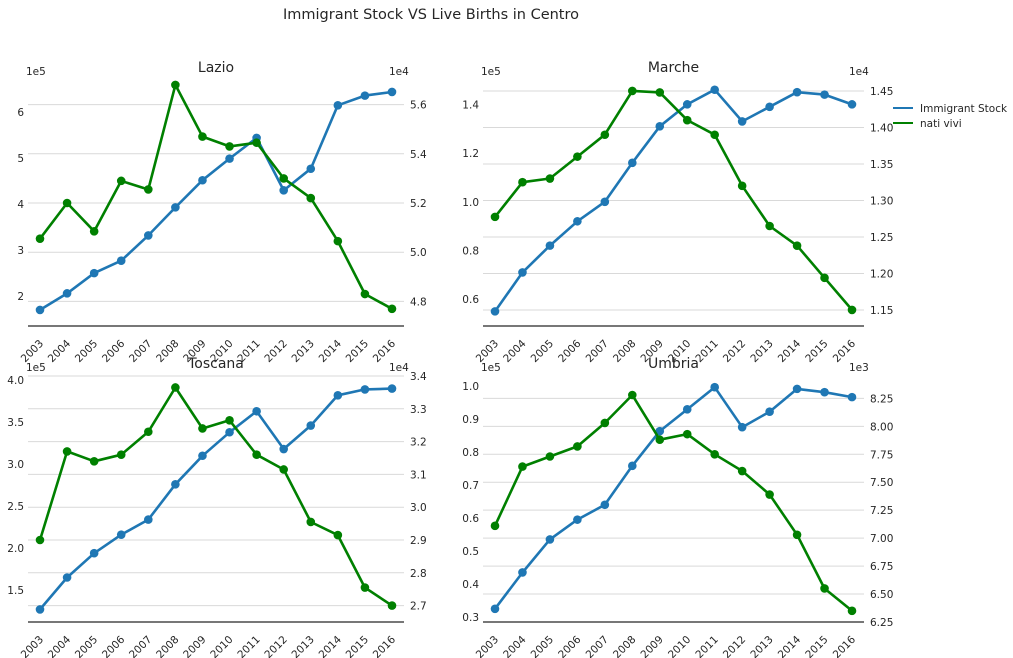  I want to click on figure-title: Immigrant Stock VS Live Births in Centro, so click(431, 15).